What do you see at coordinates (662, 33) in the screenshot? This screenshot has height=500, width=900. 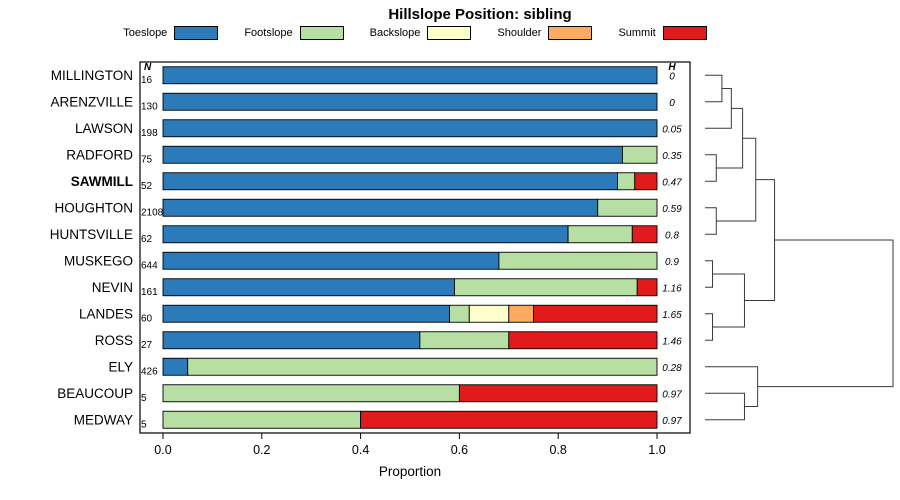 I see `legend-item-summit: Summit` at bounding box center [662, 33].